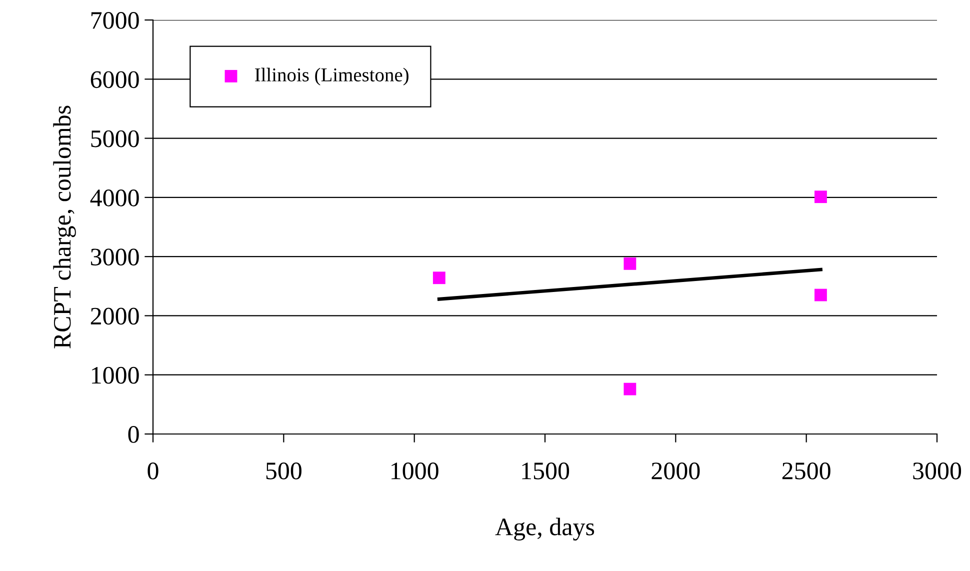 Image resolution: width=970 pixels, height=571 pixels. I want to click on y-tick-label: 6000, so click(114, 79).